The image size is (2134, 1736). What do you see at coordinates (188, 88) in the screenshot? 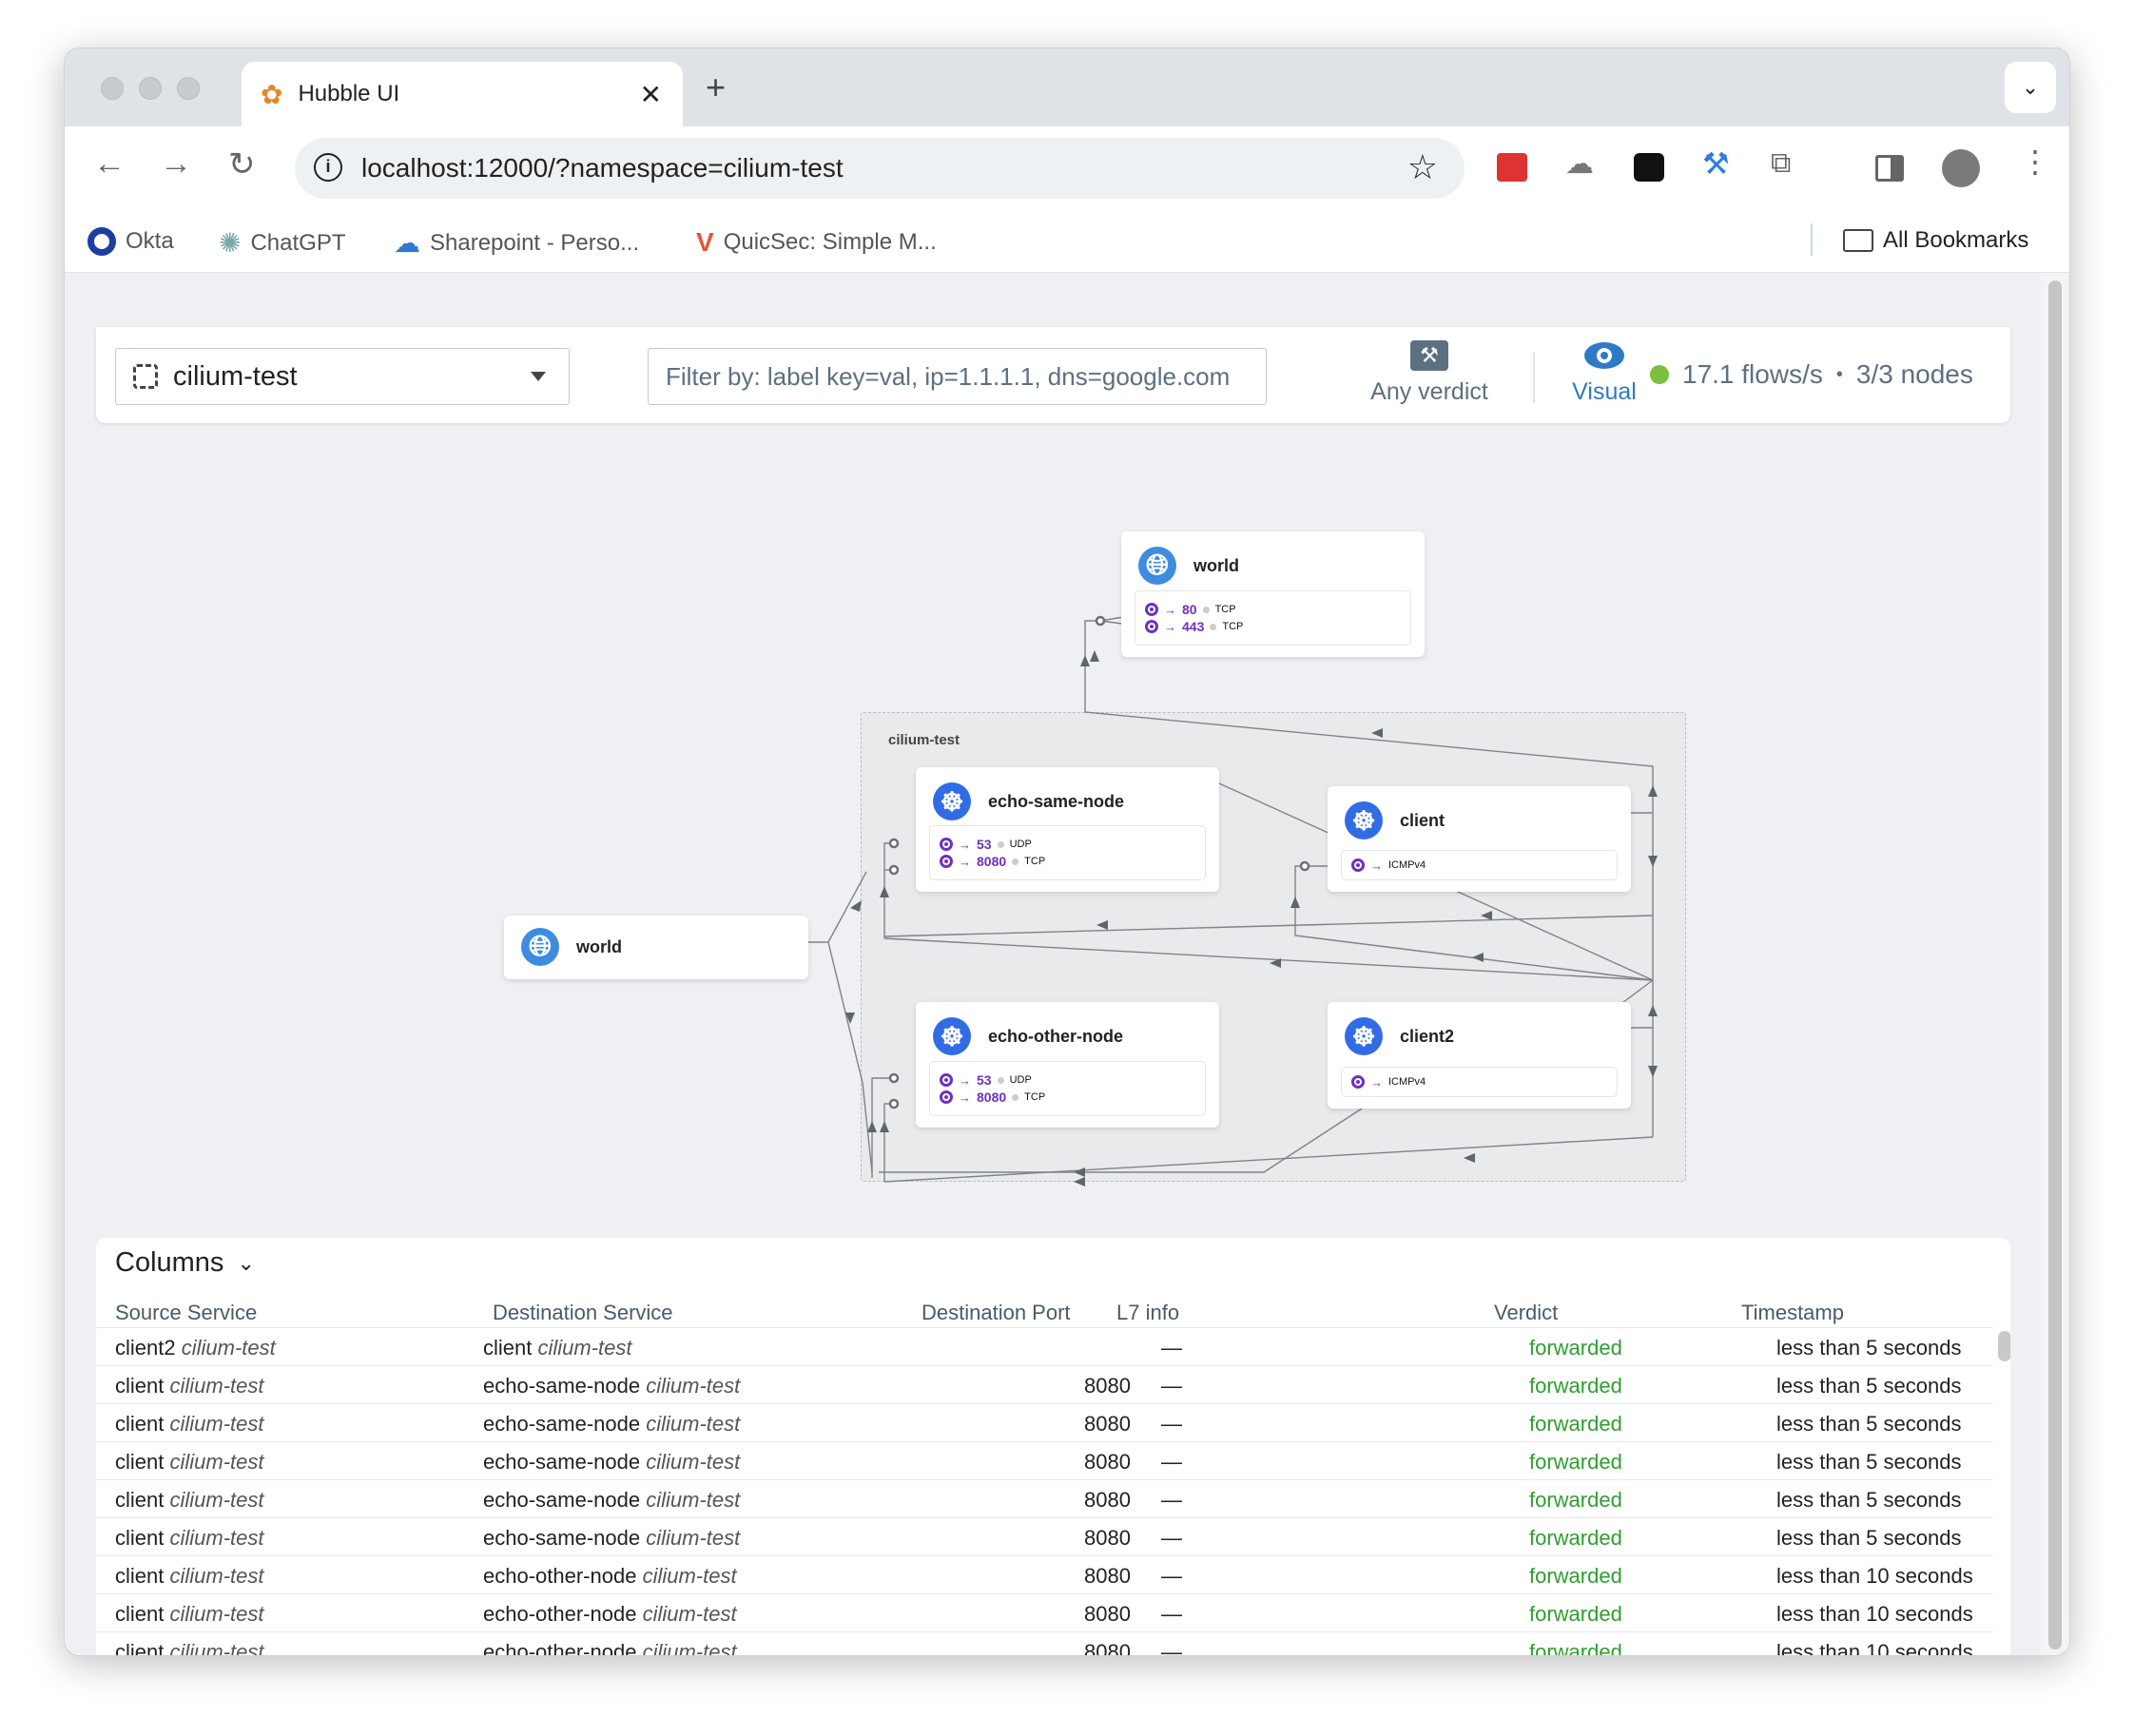
I see `maximize-window-button` at bounding box center [188, 88].